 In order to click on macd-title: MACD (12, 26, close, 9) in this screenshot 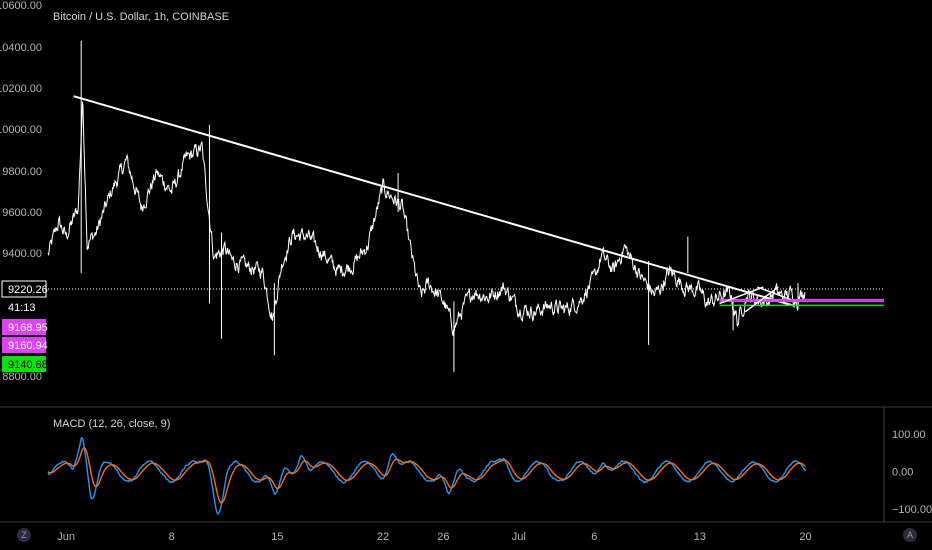, I will do `click(112, 424)`.